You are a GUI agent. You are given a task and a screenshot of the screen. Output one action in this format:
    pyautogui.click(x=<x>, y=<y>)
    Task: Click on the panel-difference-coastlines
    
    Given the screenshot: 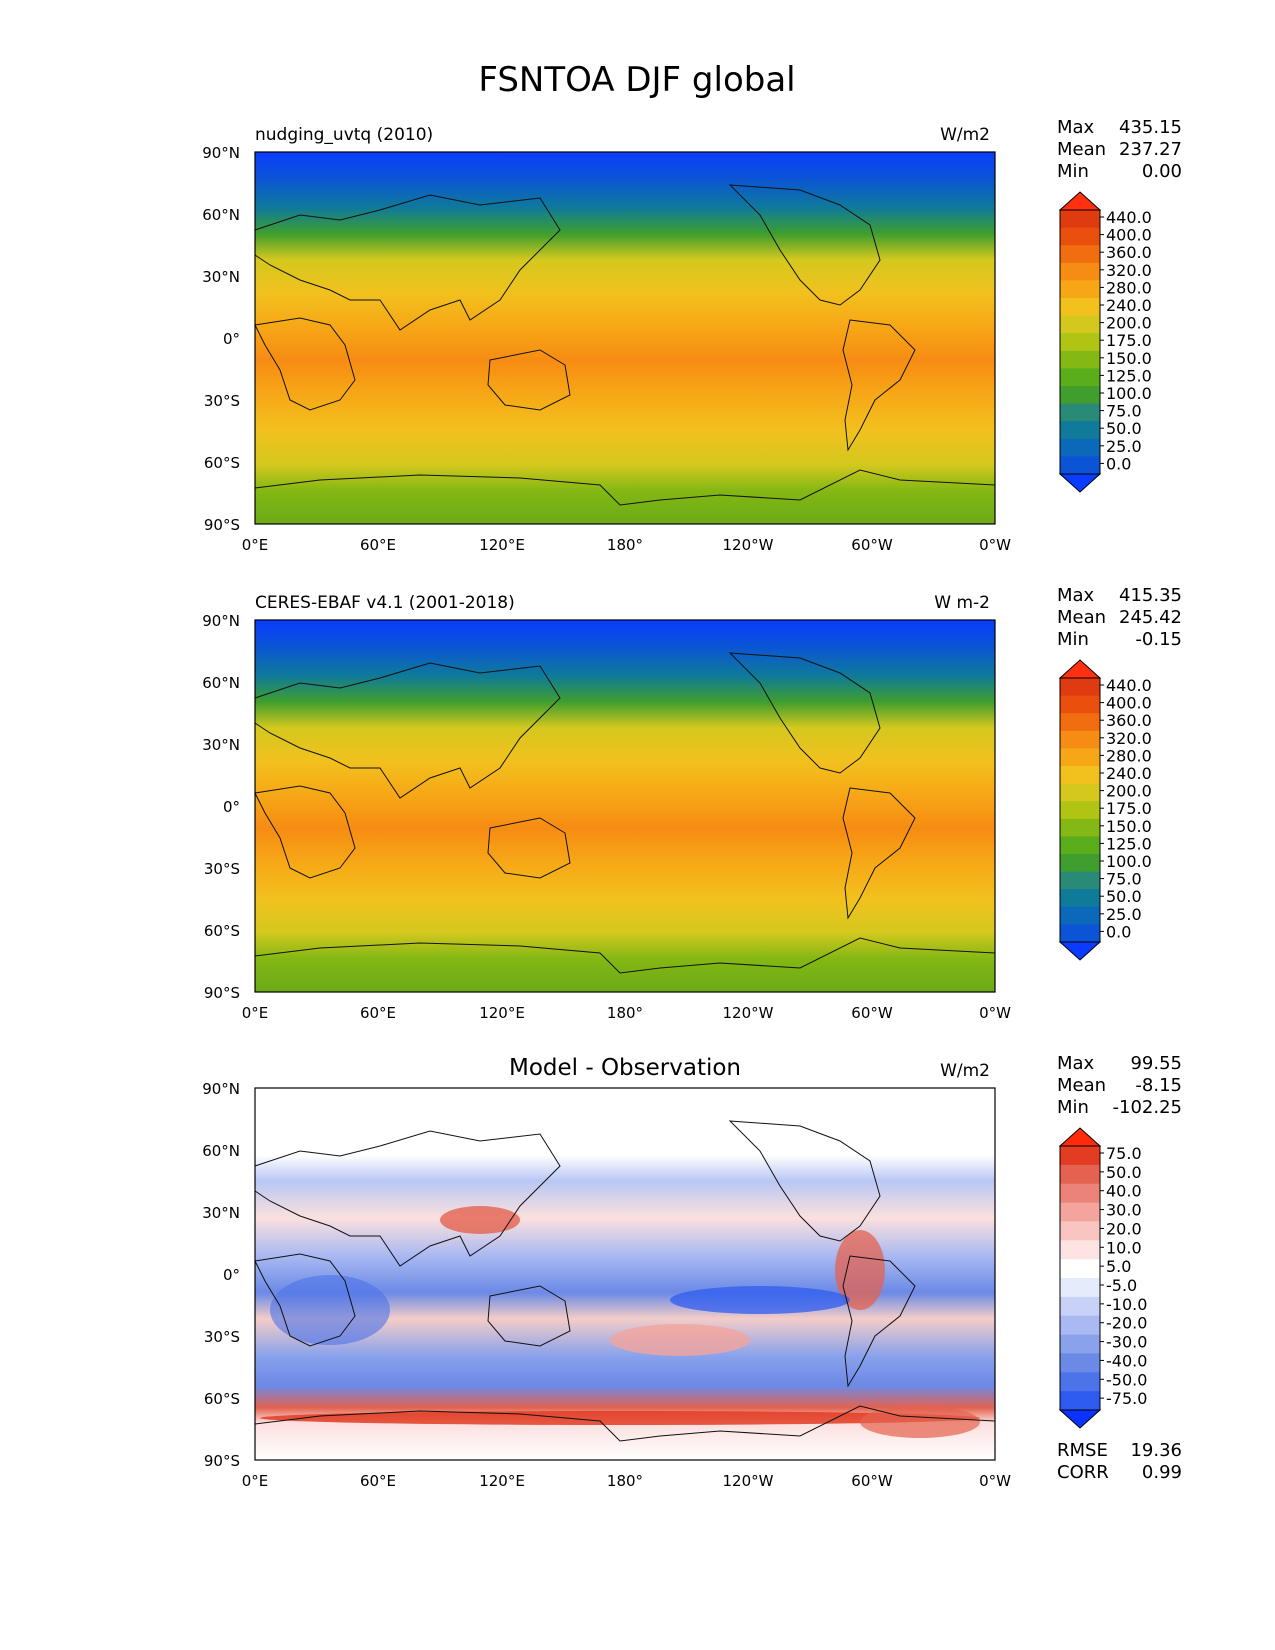 What is the action you would take?
    pyautogui.click(x=625, y=1281)
    